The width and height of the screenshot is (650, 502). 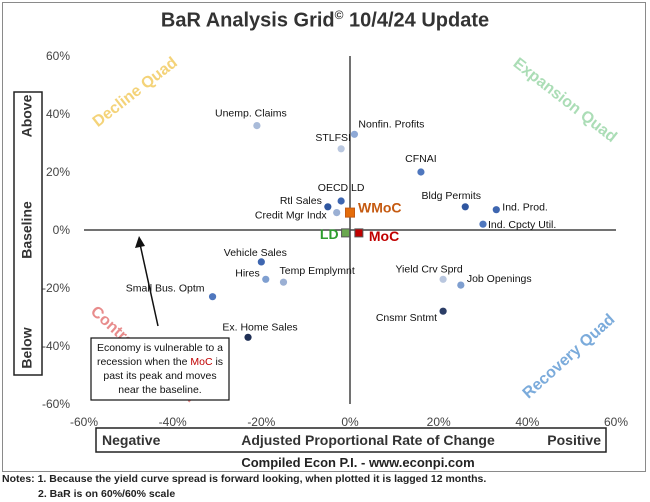 I want to click on chart-title-main: BaR Analysis Grid, so click(x=247, y=20).